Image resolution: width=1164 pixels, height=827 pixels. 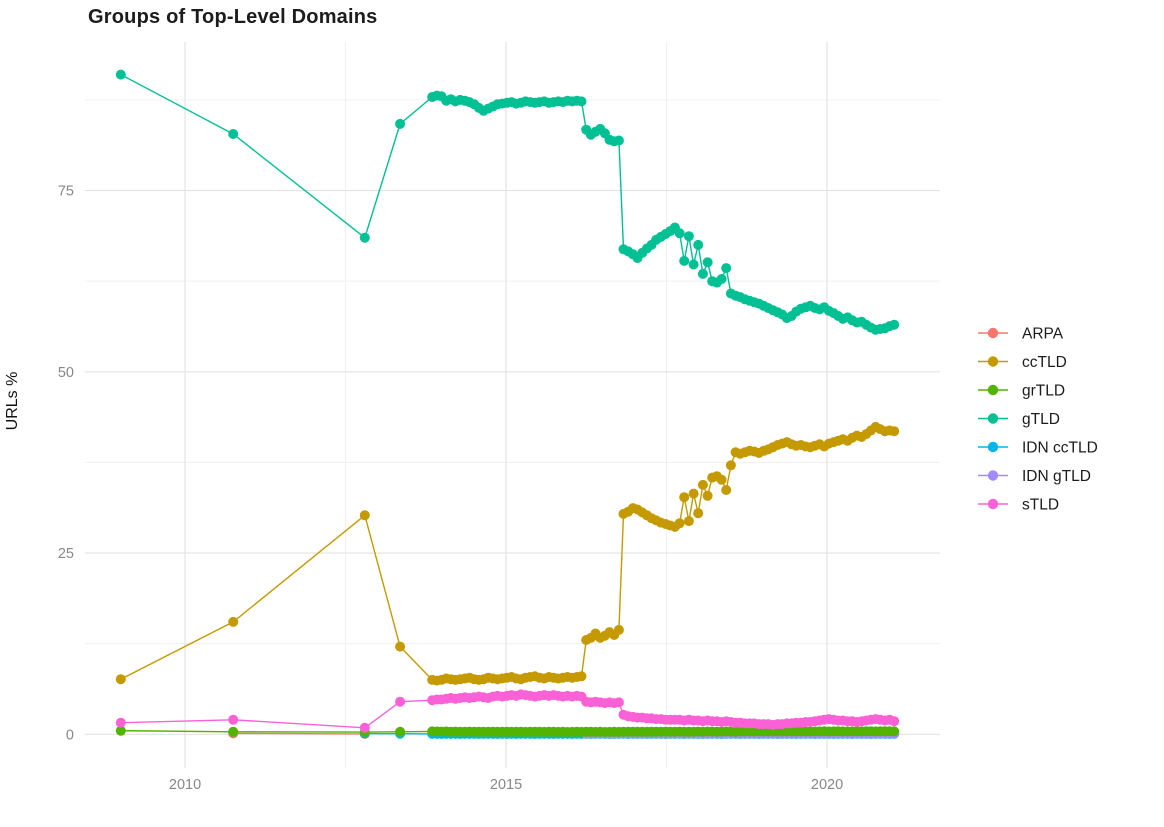 I want to click on x-tick-label: 2015, so click(x=506, y=785).